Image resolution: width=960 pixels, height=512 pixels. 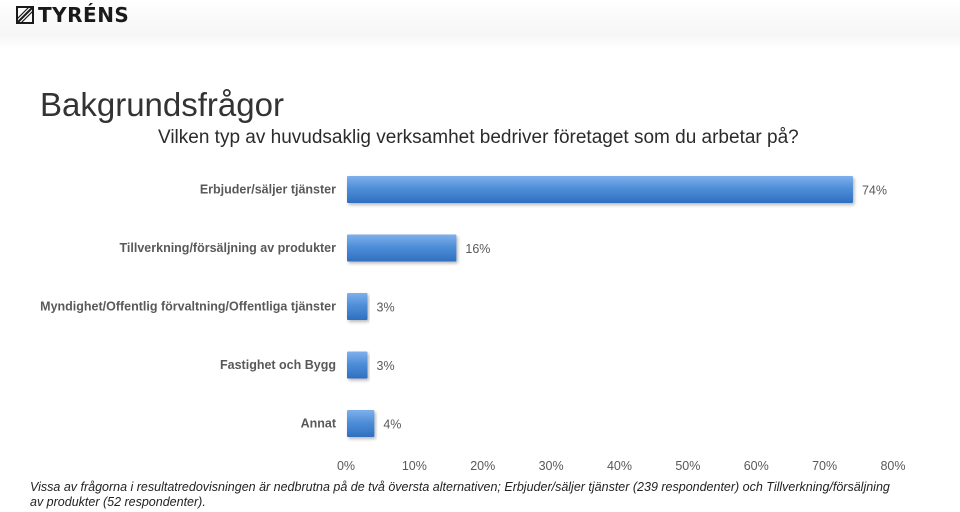 What do you see at coordinates (25, 15) in the screenshot?
I see `tyrens-logo-icon` at bounding box center [25, 15].